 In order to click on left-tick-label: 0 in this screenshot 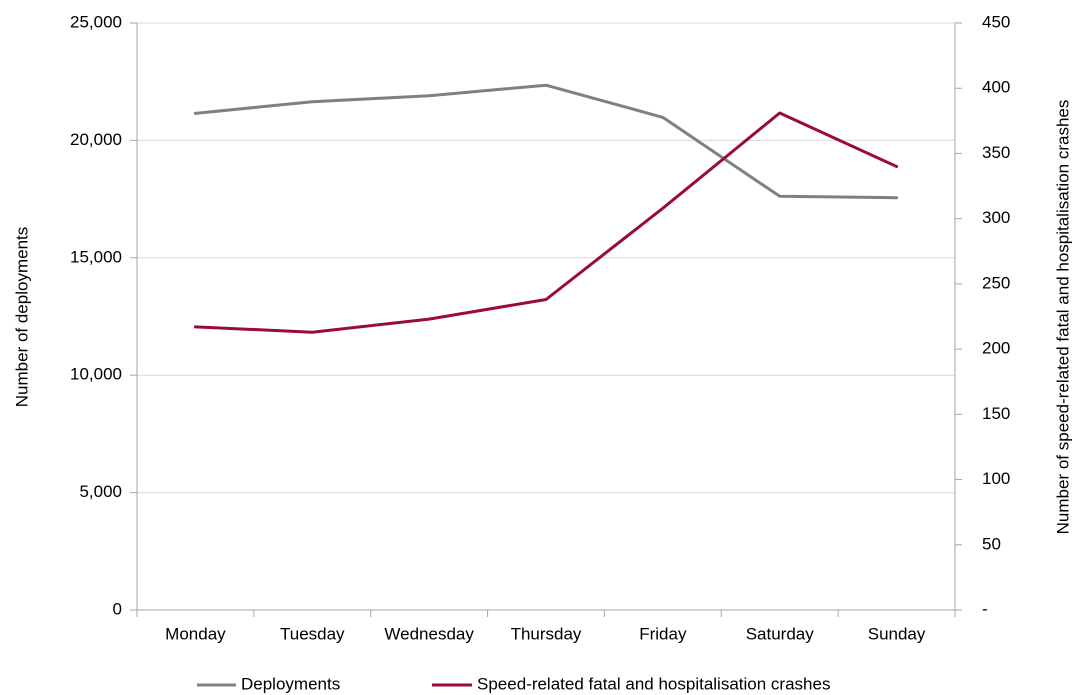, I will do `click(117, 608)`.